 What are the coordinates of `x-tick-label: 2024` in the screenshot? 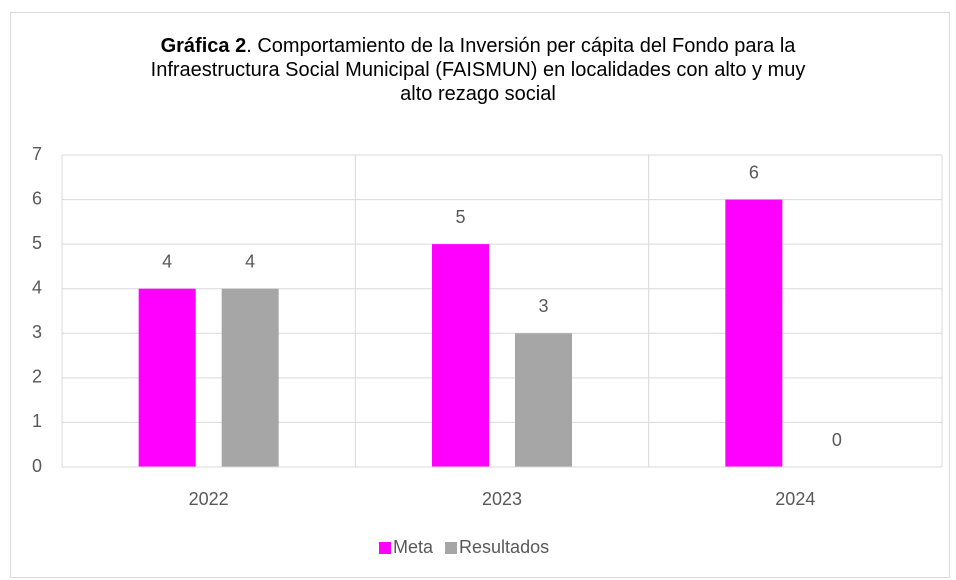 It's located at (795, 499).